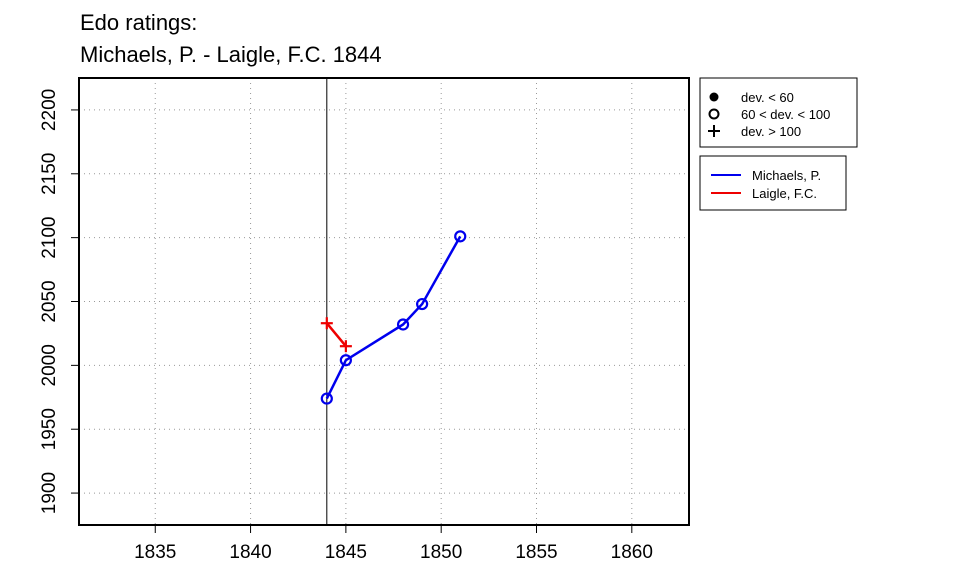 Image resolution: width=960 pixels, height=576 pixels. I want to click on chart-title: Edo ratings:, so click(138, 22).